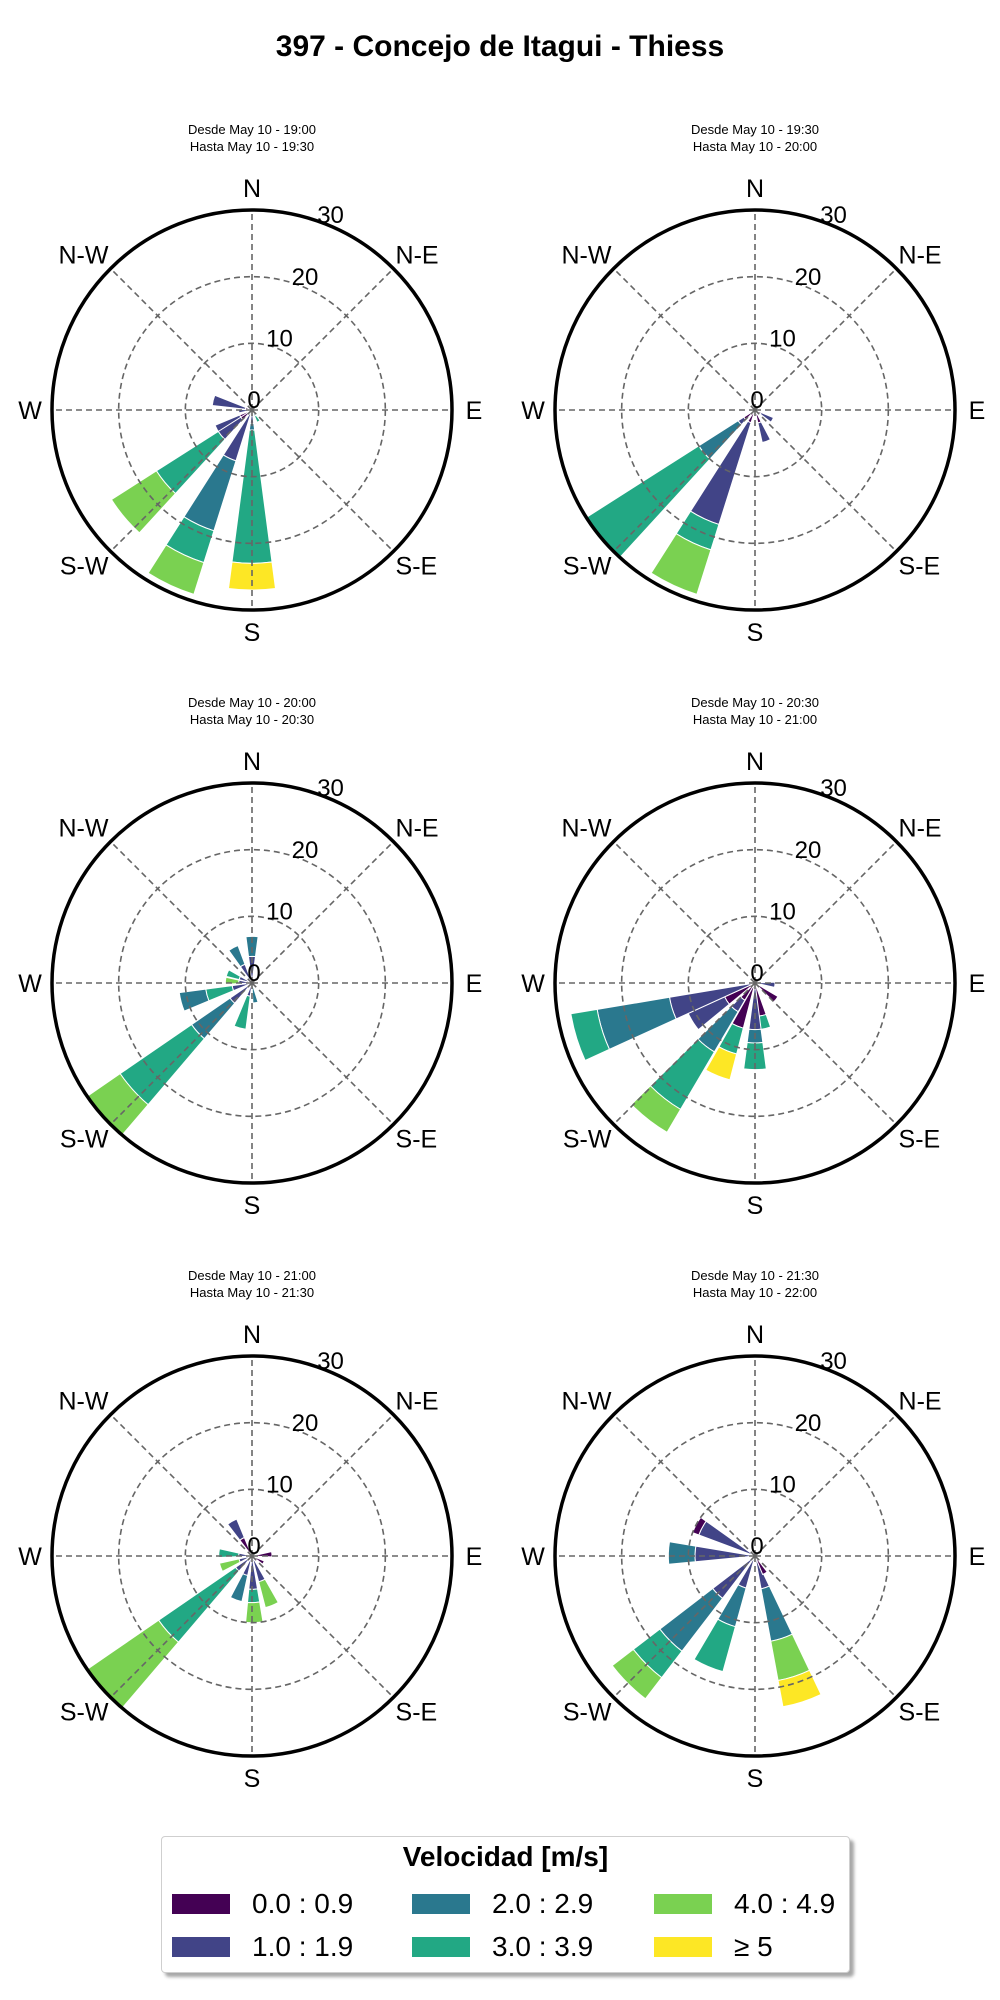 The height and width of the screenshot is (2000, 1000). What do you see at coordinates (252, 129) in the screenshot?
I see `panel-subtitle: Desde May 10 - 19:00` at bounding box center [252, 129].